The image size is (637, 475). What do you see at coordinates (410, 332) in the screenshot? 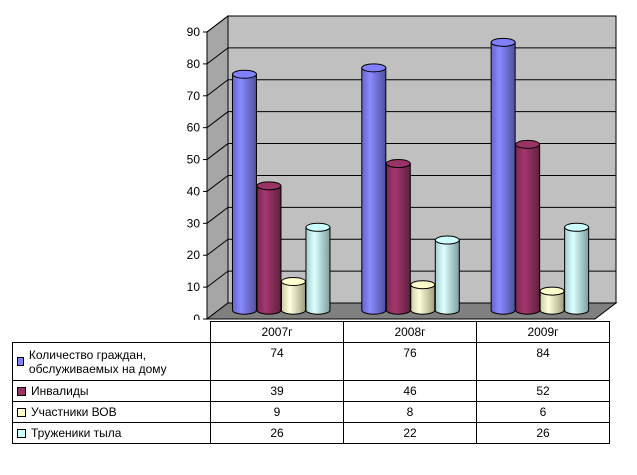
I see `category-label: 2008г` at bounding box center [410, 332].